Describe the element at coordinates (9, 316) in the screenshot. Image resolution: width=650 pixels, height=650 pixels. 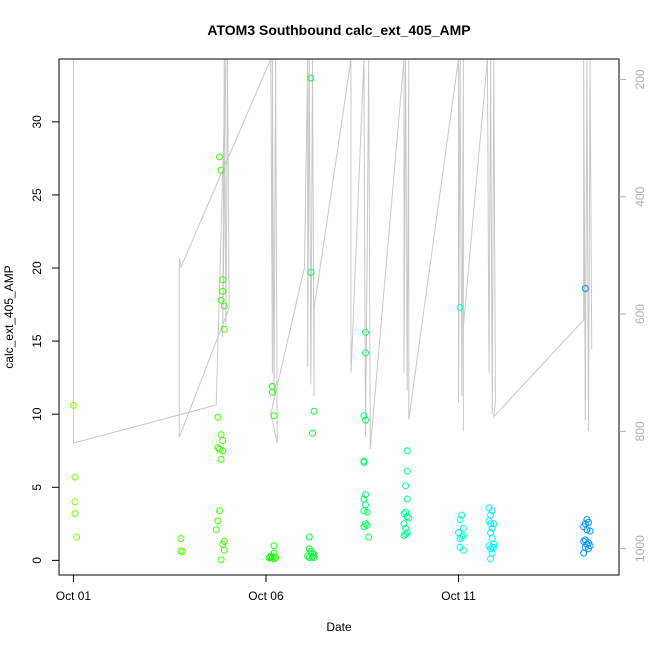
I see `y-axis-label: calc_ext_405_AMP` at that location.